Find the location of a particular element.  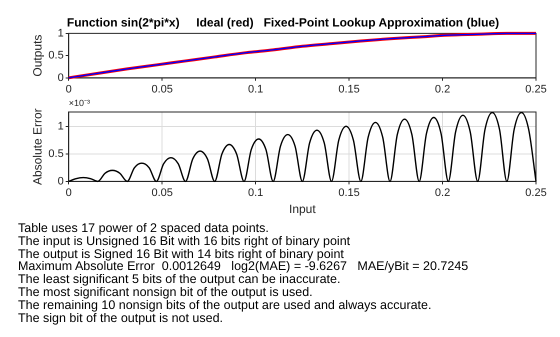

text: The input is Unsigned 16 Bit with 16 bits right of binary point is located at coordinates (185, 241).